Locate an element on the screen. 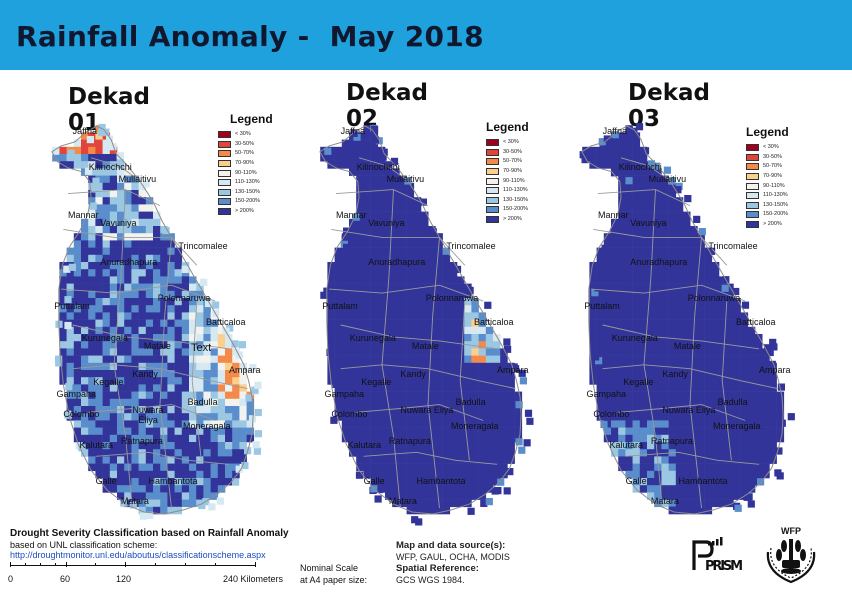 The image size is (852, 599). district-boundary is located at coordinates (695, 373).